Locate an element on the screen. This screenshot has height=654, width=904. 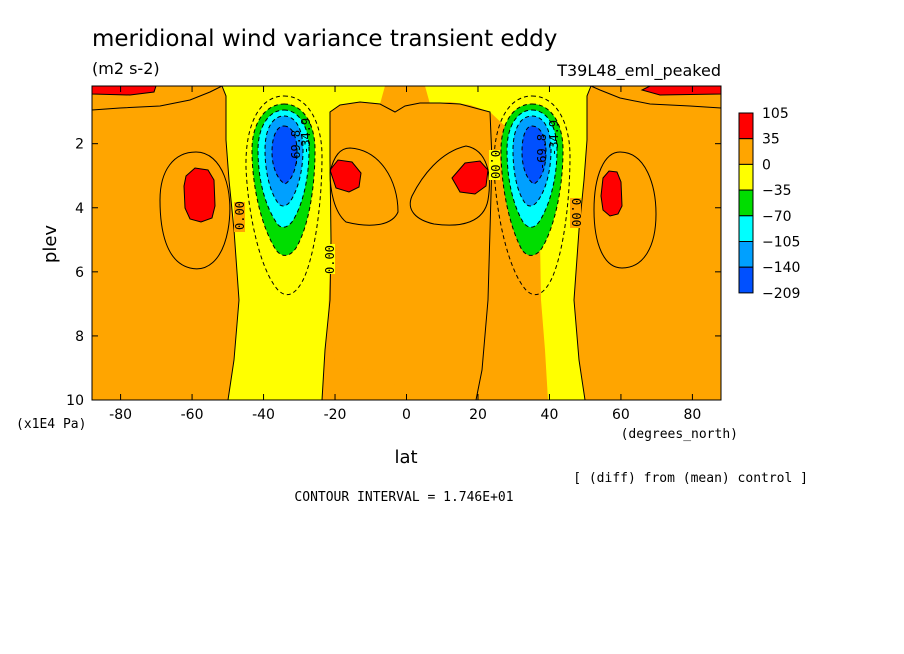
zero-region-center is located at coordinates (410, 251).